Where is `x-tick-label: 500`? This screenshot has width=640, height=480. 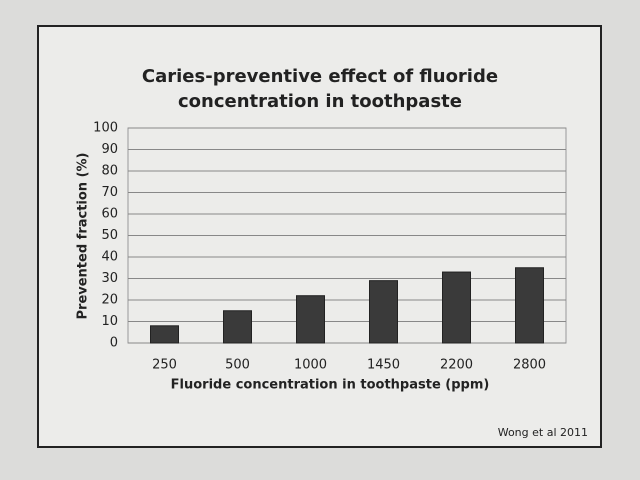
x-tick-label: 500 is located at coordinates (237, 365).